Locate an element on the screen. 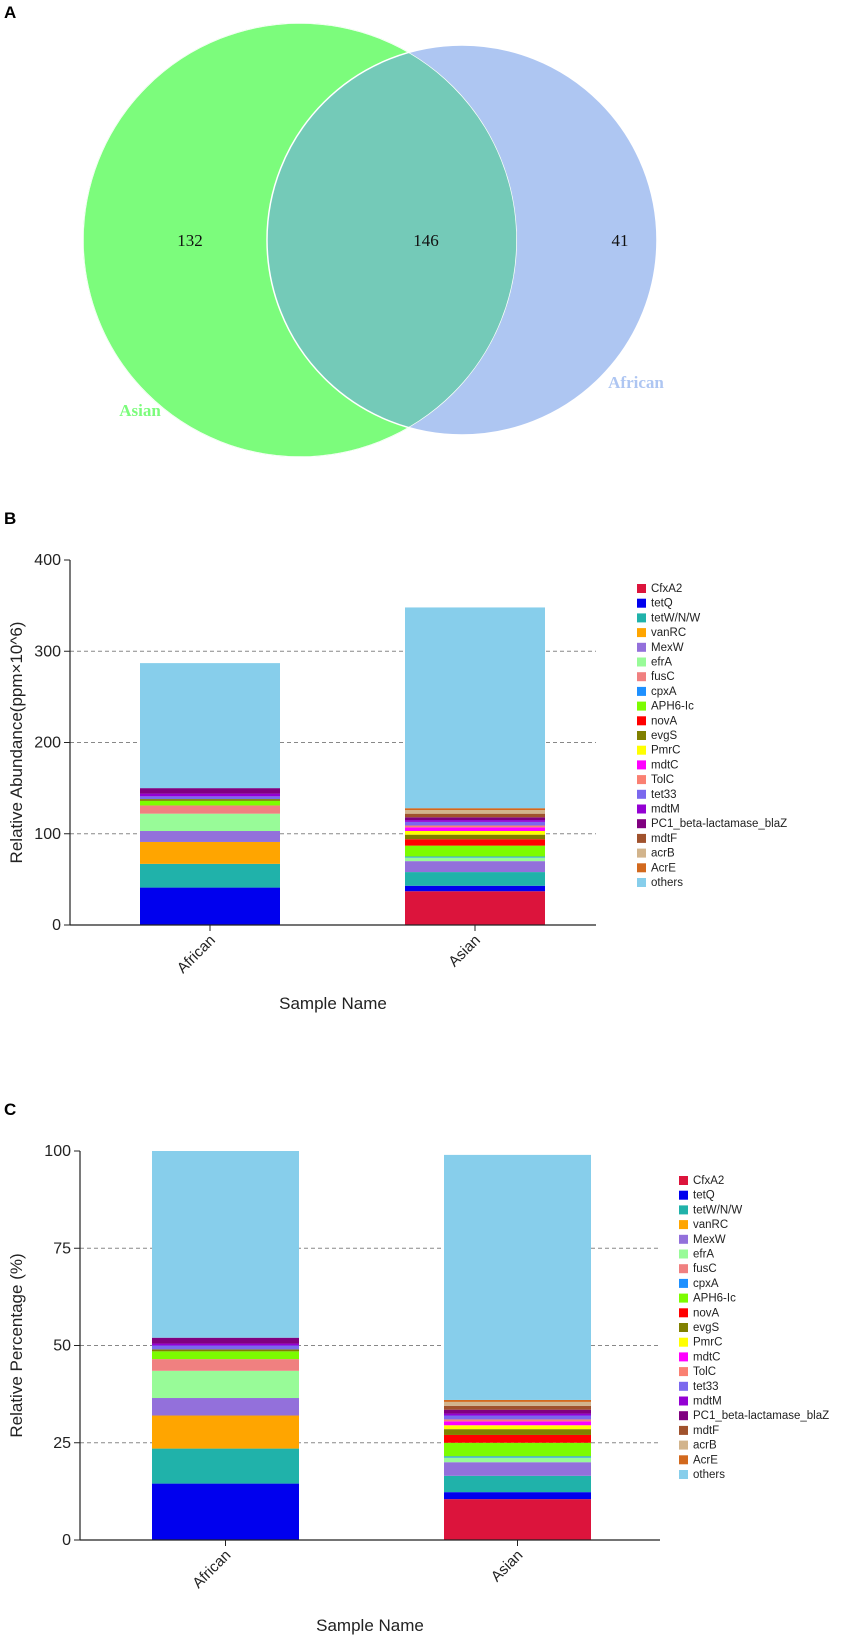 The height and width of the screenshot is (1637, 853). venn-outline-african is located at coordinates (462, 240).